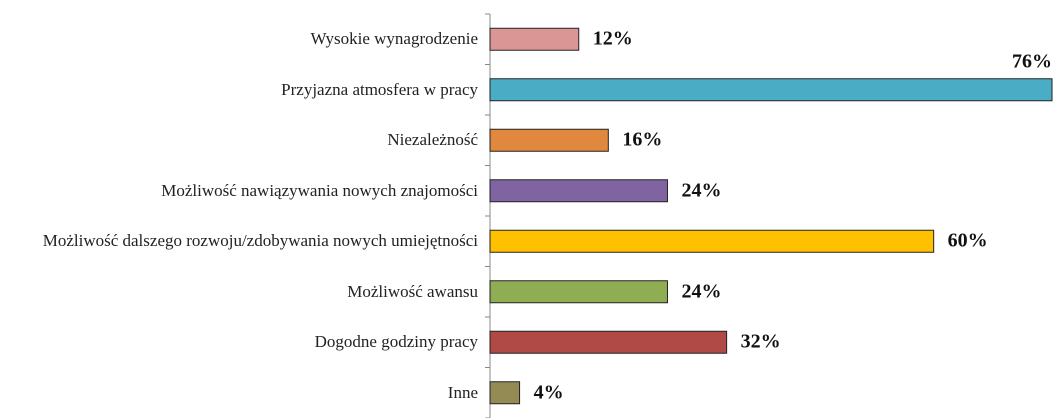  Describe the element at coordinates (642, 139) in the screenshot. I see `value-label: 16%` at that location.